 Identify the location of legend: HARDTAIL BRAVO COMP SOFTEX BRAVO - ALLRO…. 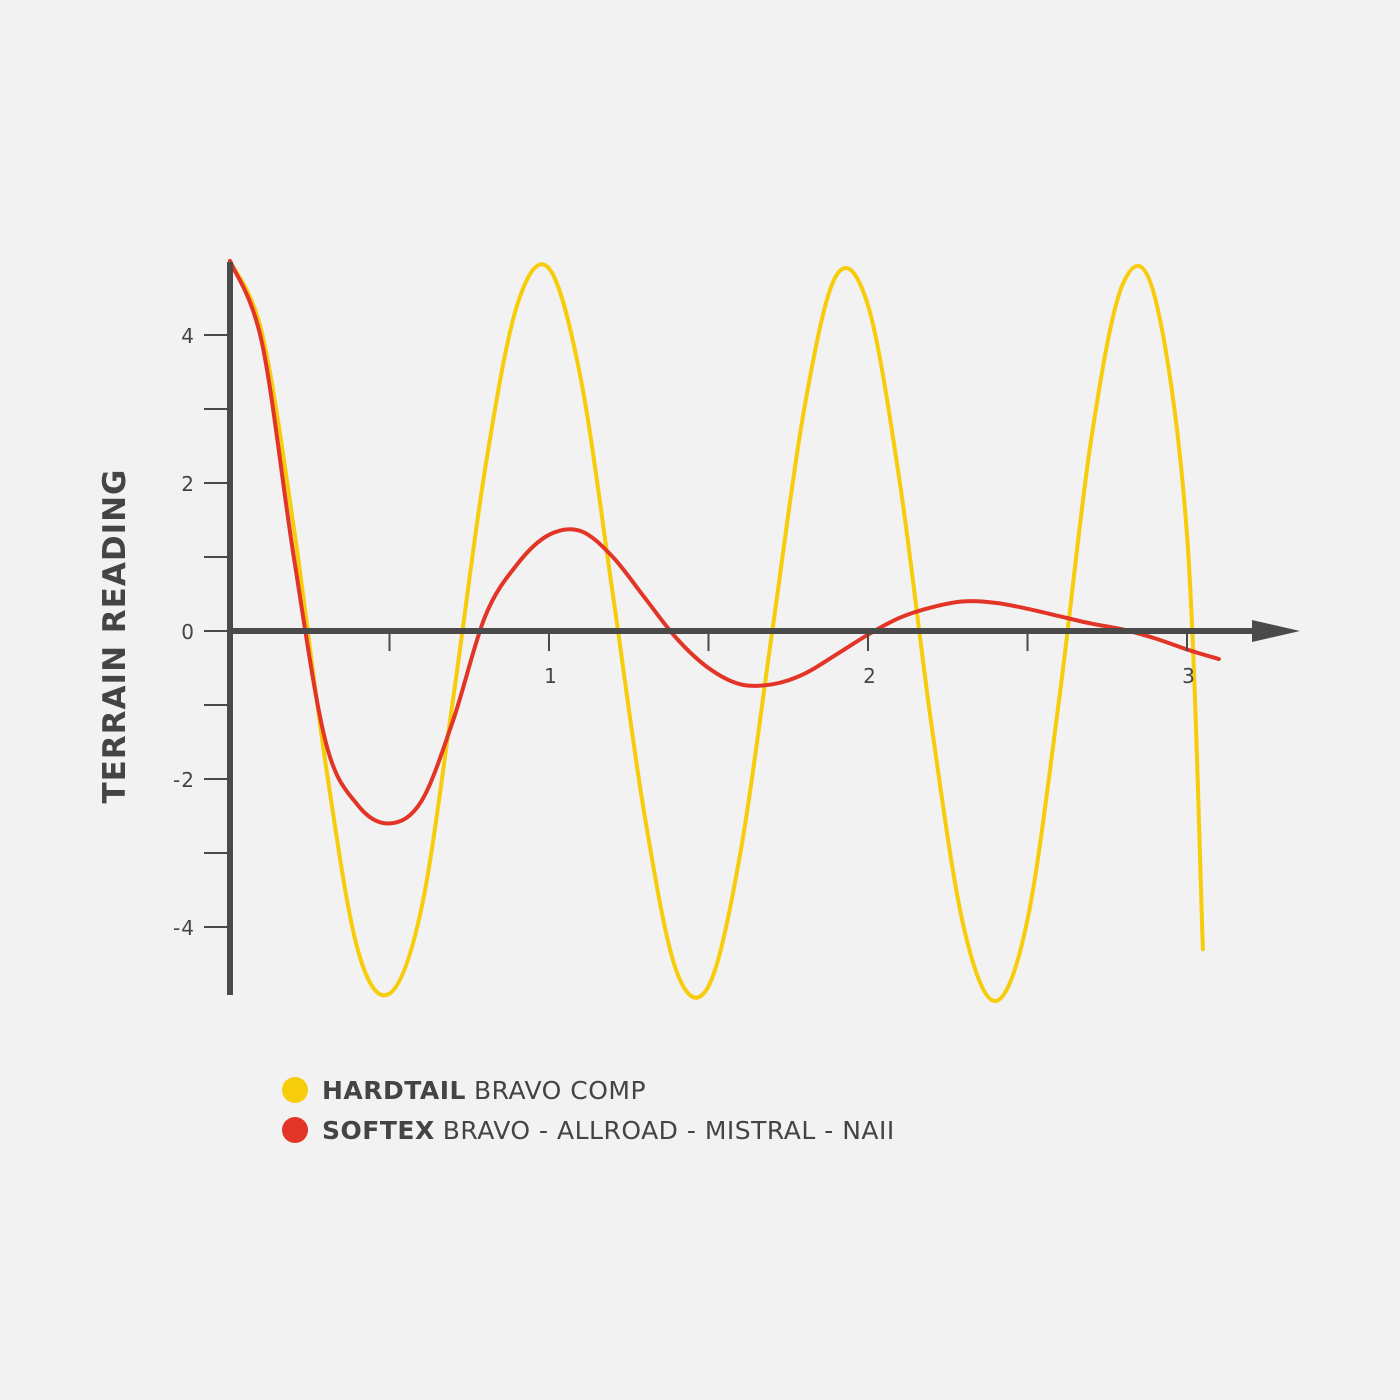
(588, 1110).